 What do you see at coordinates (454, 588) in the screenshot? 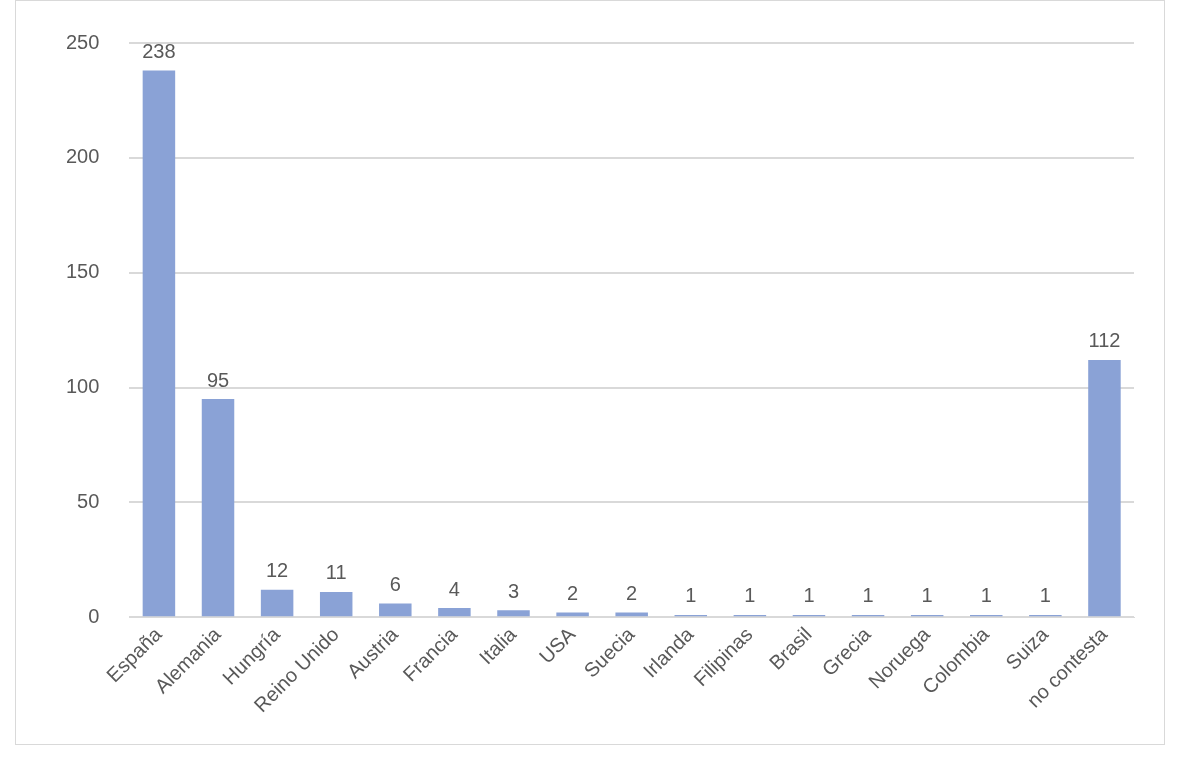
I see `data-label: 4` at bounding box center [454, 588].